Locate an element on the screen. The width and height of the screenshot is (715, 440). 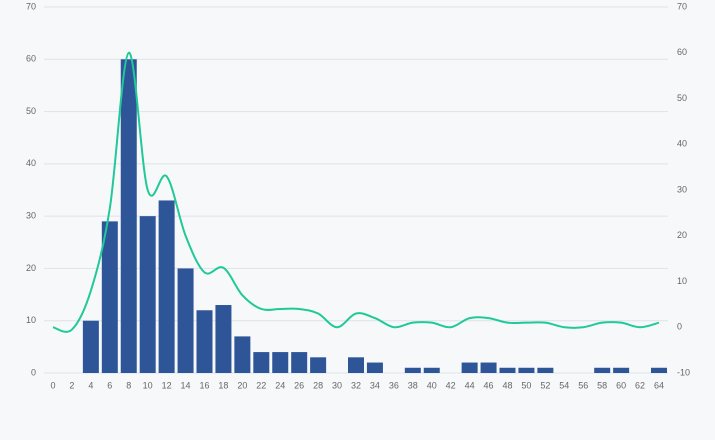
x-tick-label: 44 is located at coordinates (470, 385).